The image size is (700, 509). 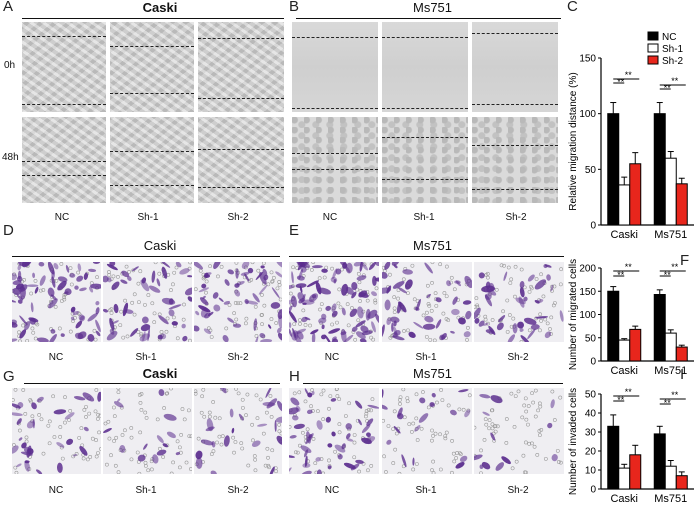 I want to click on wound-image-caski-sh1-0h, so click(x=152, y=67).